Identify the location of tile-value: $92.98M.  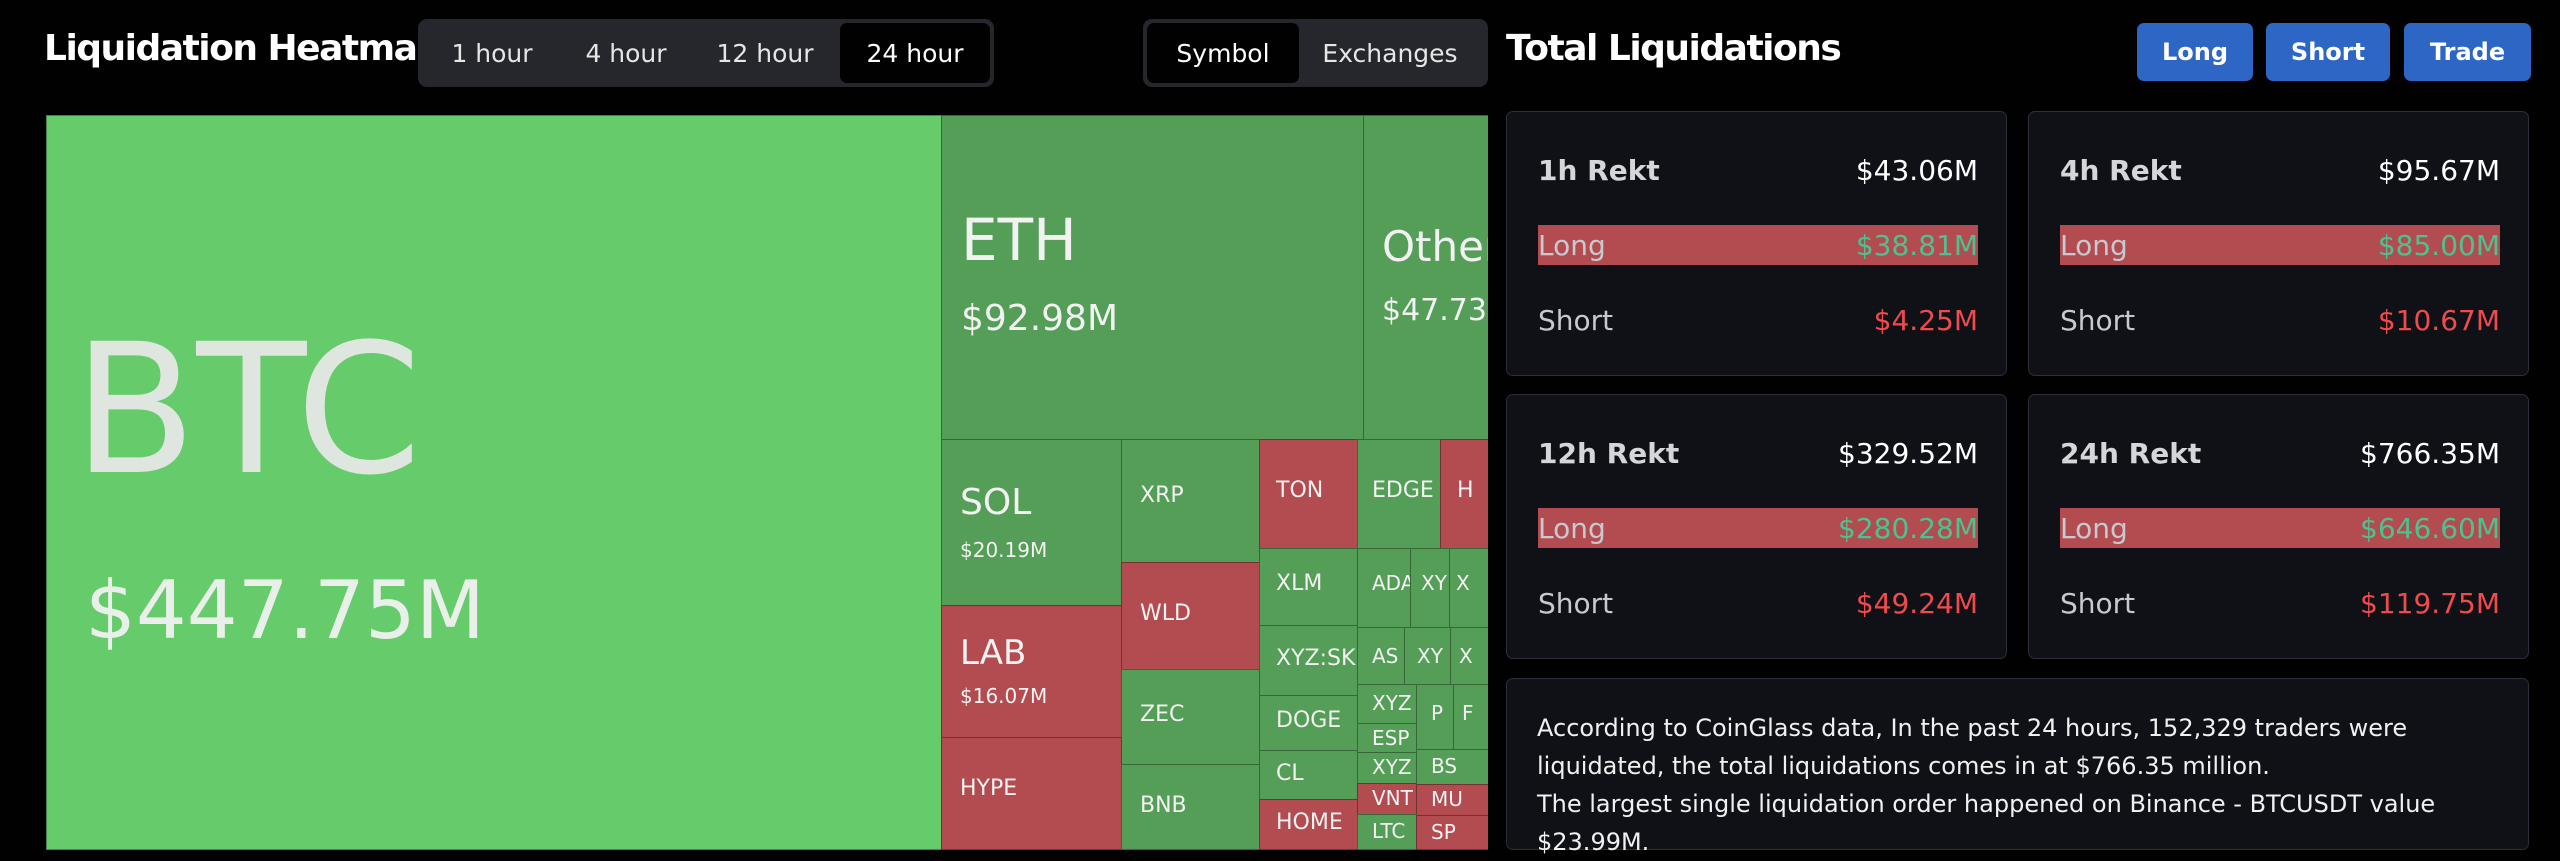
(1040, 318).